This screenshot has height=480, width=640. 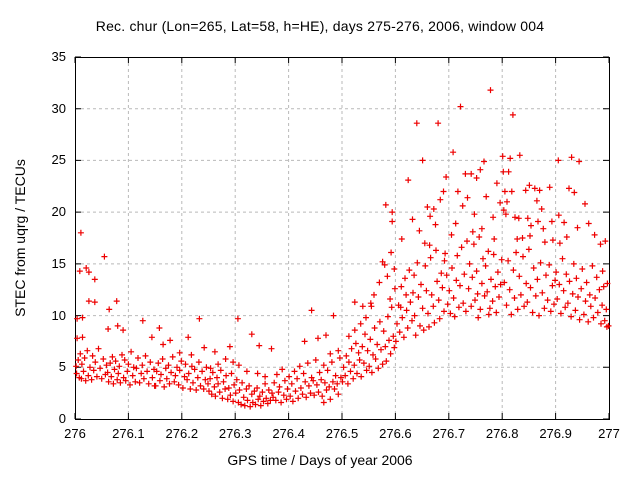 What do you see at coordinates (58, 315) in the screenshot?
I see `y-tick-label: 10` at bounding box center [58, 315].